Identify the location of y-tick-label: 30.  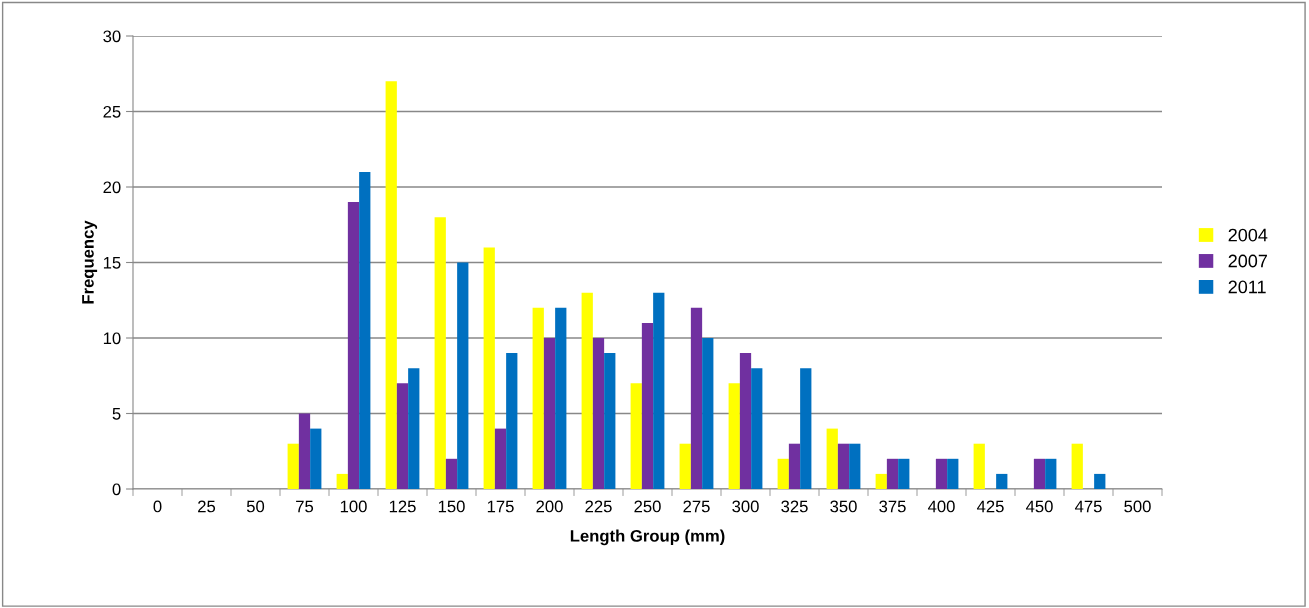
(112, 36).